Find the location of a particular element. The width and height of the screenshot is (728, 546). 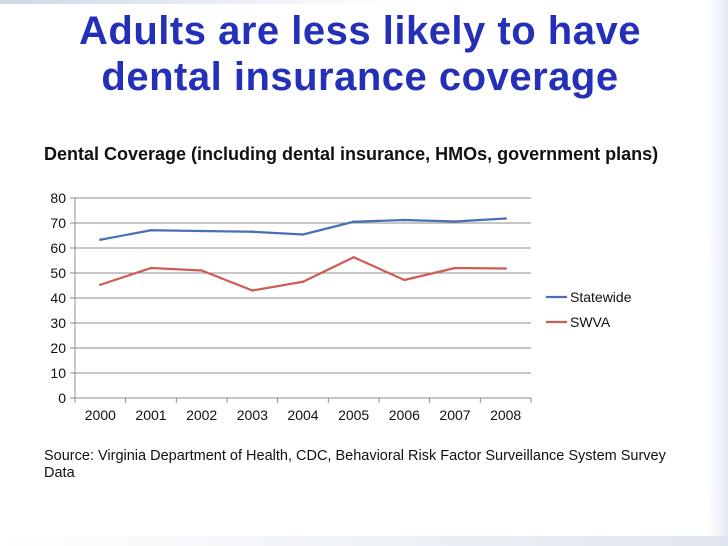

x-tick-label: 2001 is located at coordinates (150, 415).